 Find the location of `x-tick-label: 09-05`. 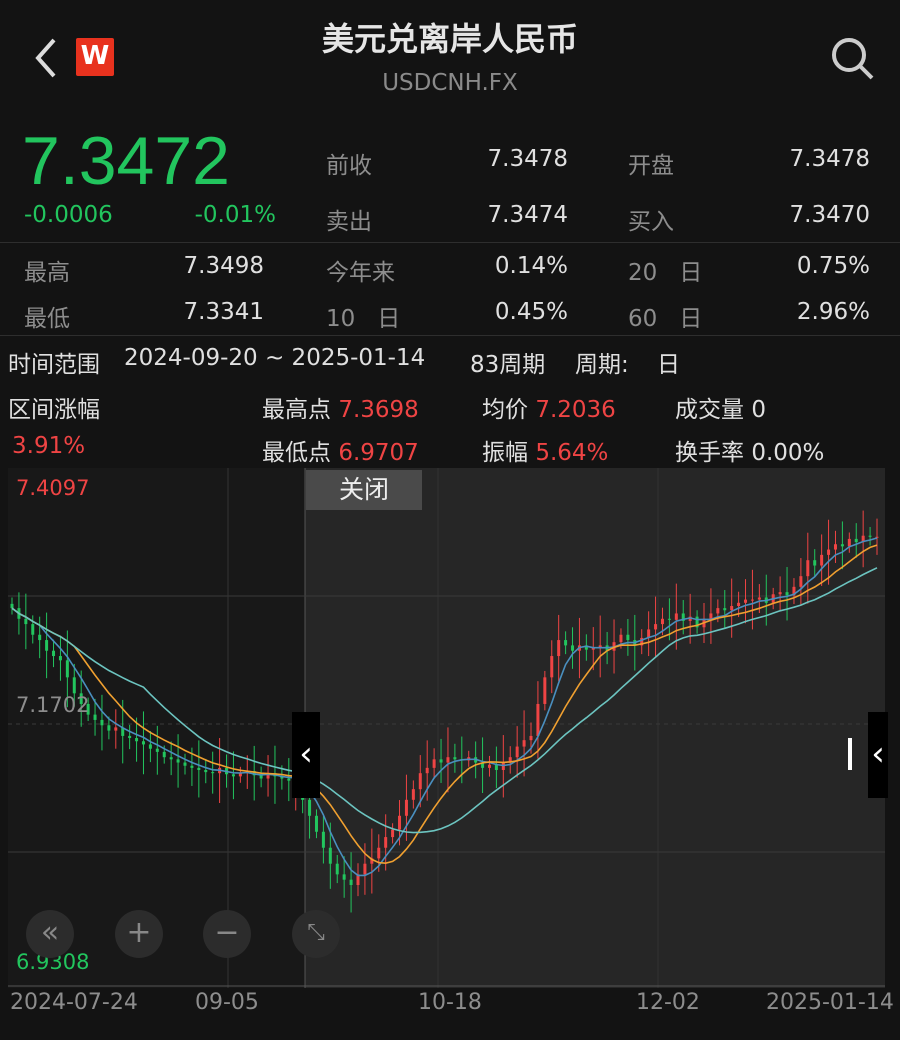

x-tick-label: 09-05 is located at coordinates (227, 1002).